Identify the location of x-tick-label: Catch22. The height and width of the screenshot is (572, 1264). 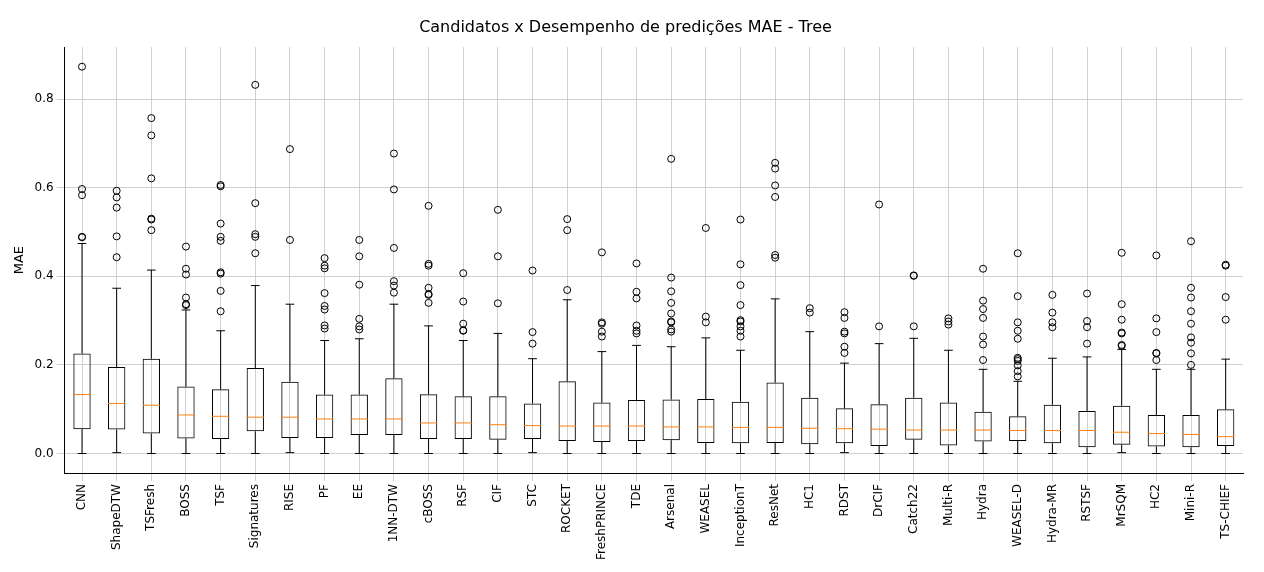
(912, 509).